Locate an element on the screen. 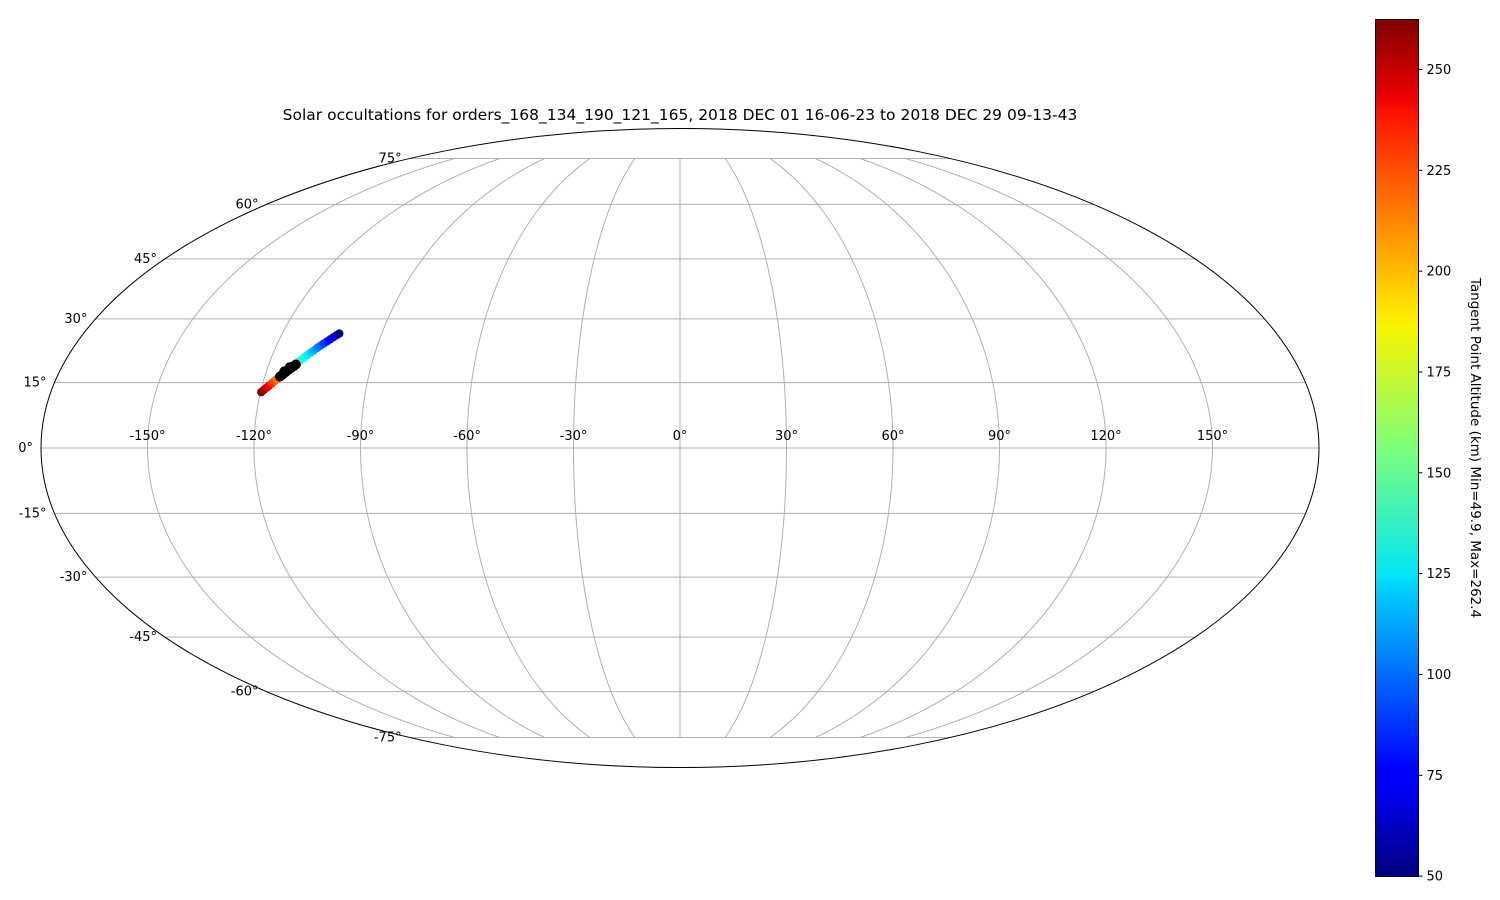  colorbar-ticks: 50 75 100 125 150 175 200 225 250 is located at coordinates (1435, 474).